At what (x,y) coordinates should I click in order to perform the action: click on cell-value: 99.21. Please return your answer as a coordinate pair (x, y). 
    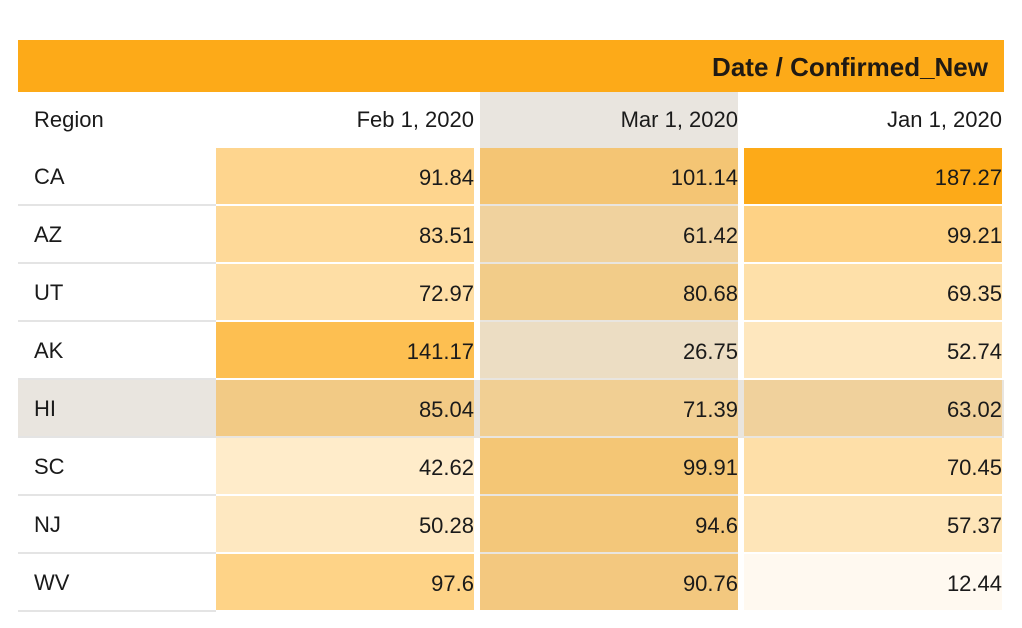
    Looking at the image, I should click on (974, 235).